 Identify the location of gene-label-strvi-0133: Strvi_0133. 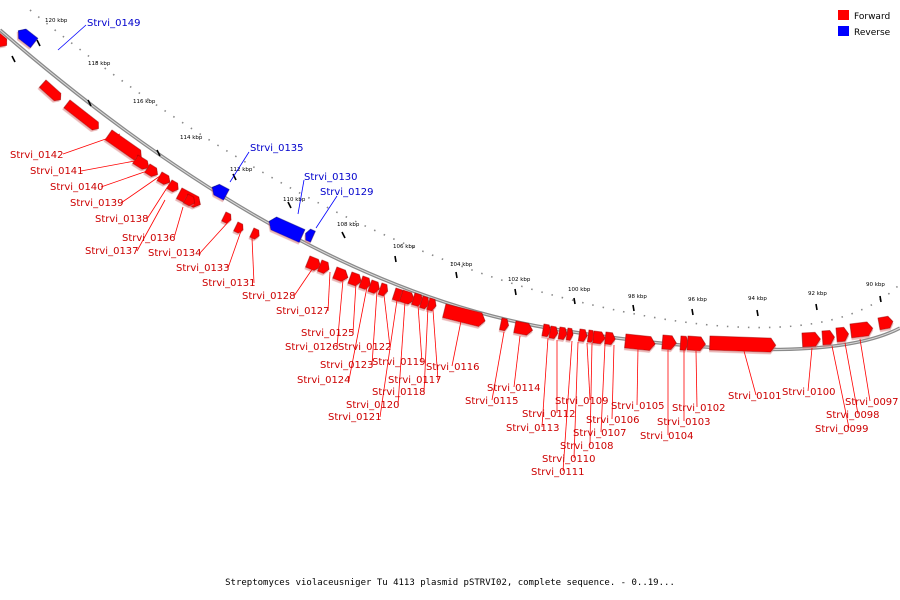
(203, 268).